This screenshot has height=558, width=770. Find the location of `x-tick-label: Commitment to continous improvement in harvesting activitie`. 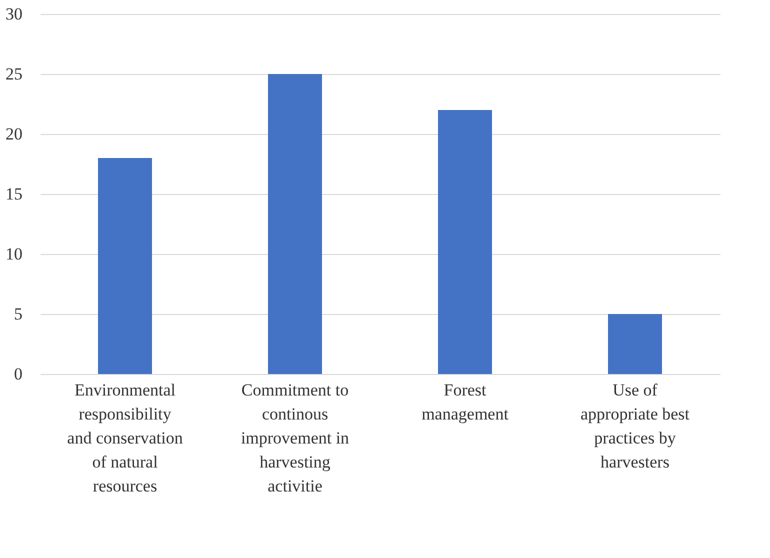

x-tick-label: Commitment to continous improvement in harvesting activitie is located at coordinates (295, 438).